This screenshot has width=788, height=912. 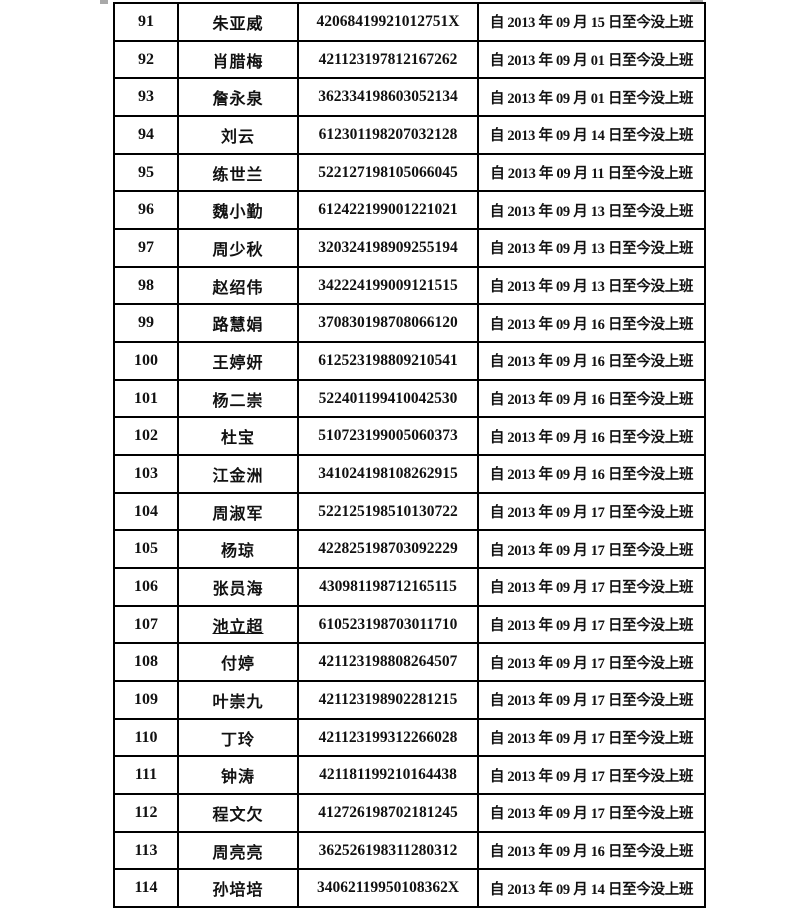 I want to click on row-name: 程文欠, so click(x=239, y=813).